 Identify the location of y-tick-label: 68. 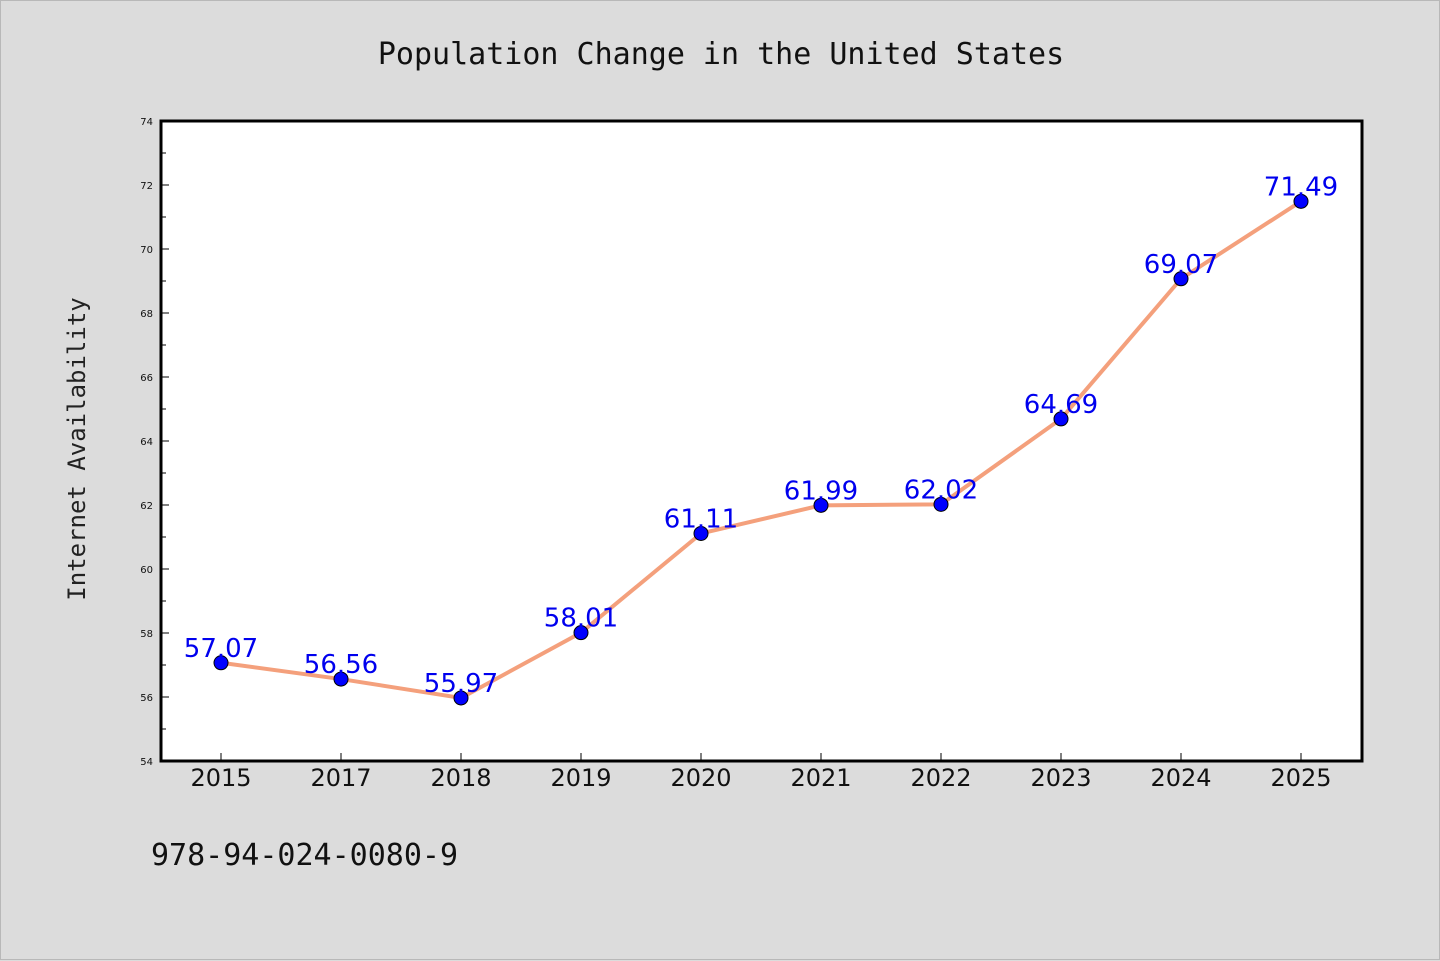
(146, 314).